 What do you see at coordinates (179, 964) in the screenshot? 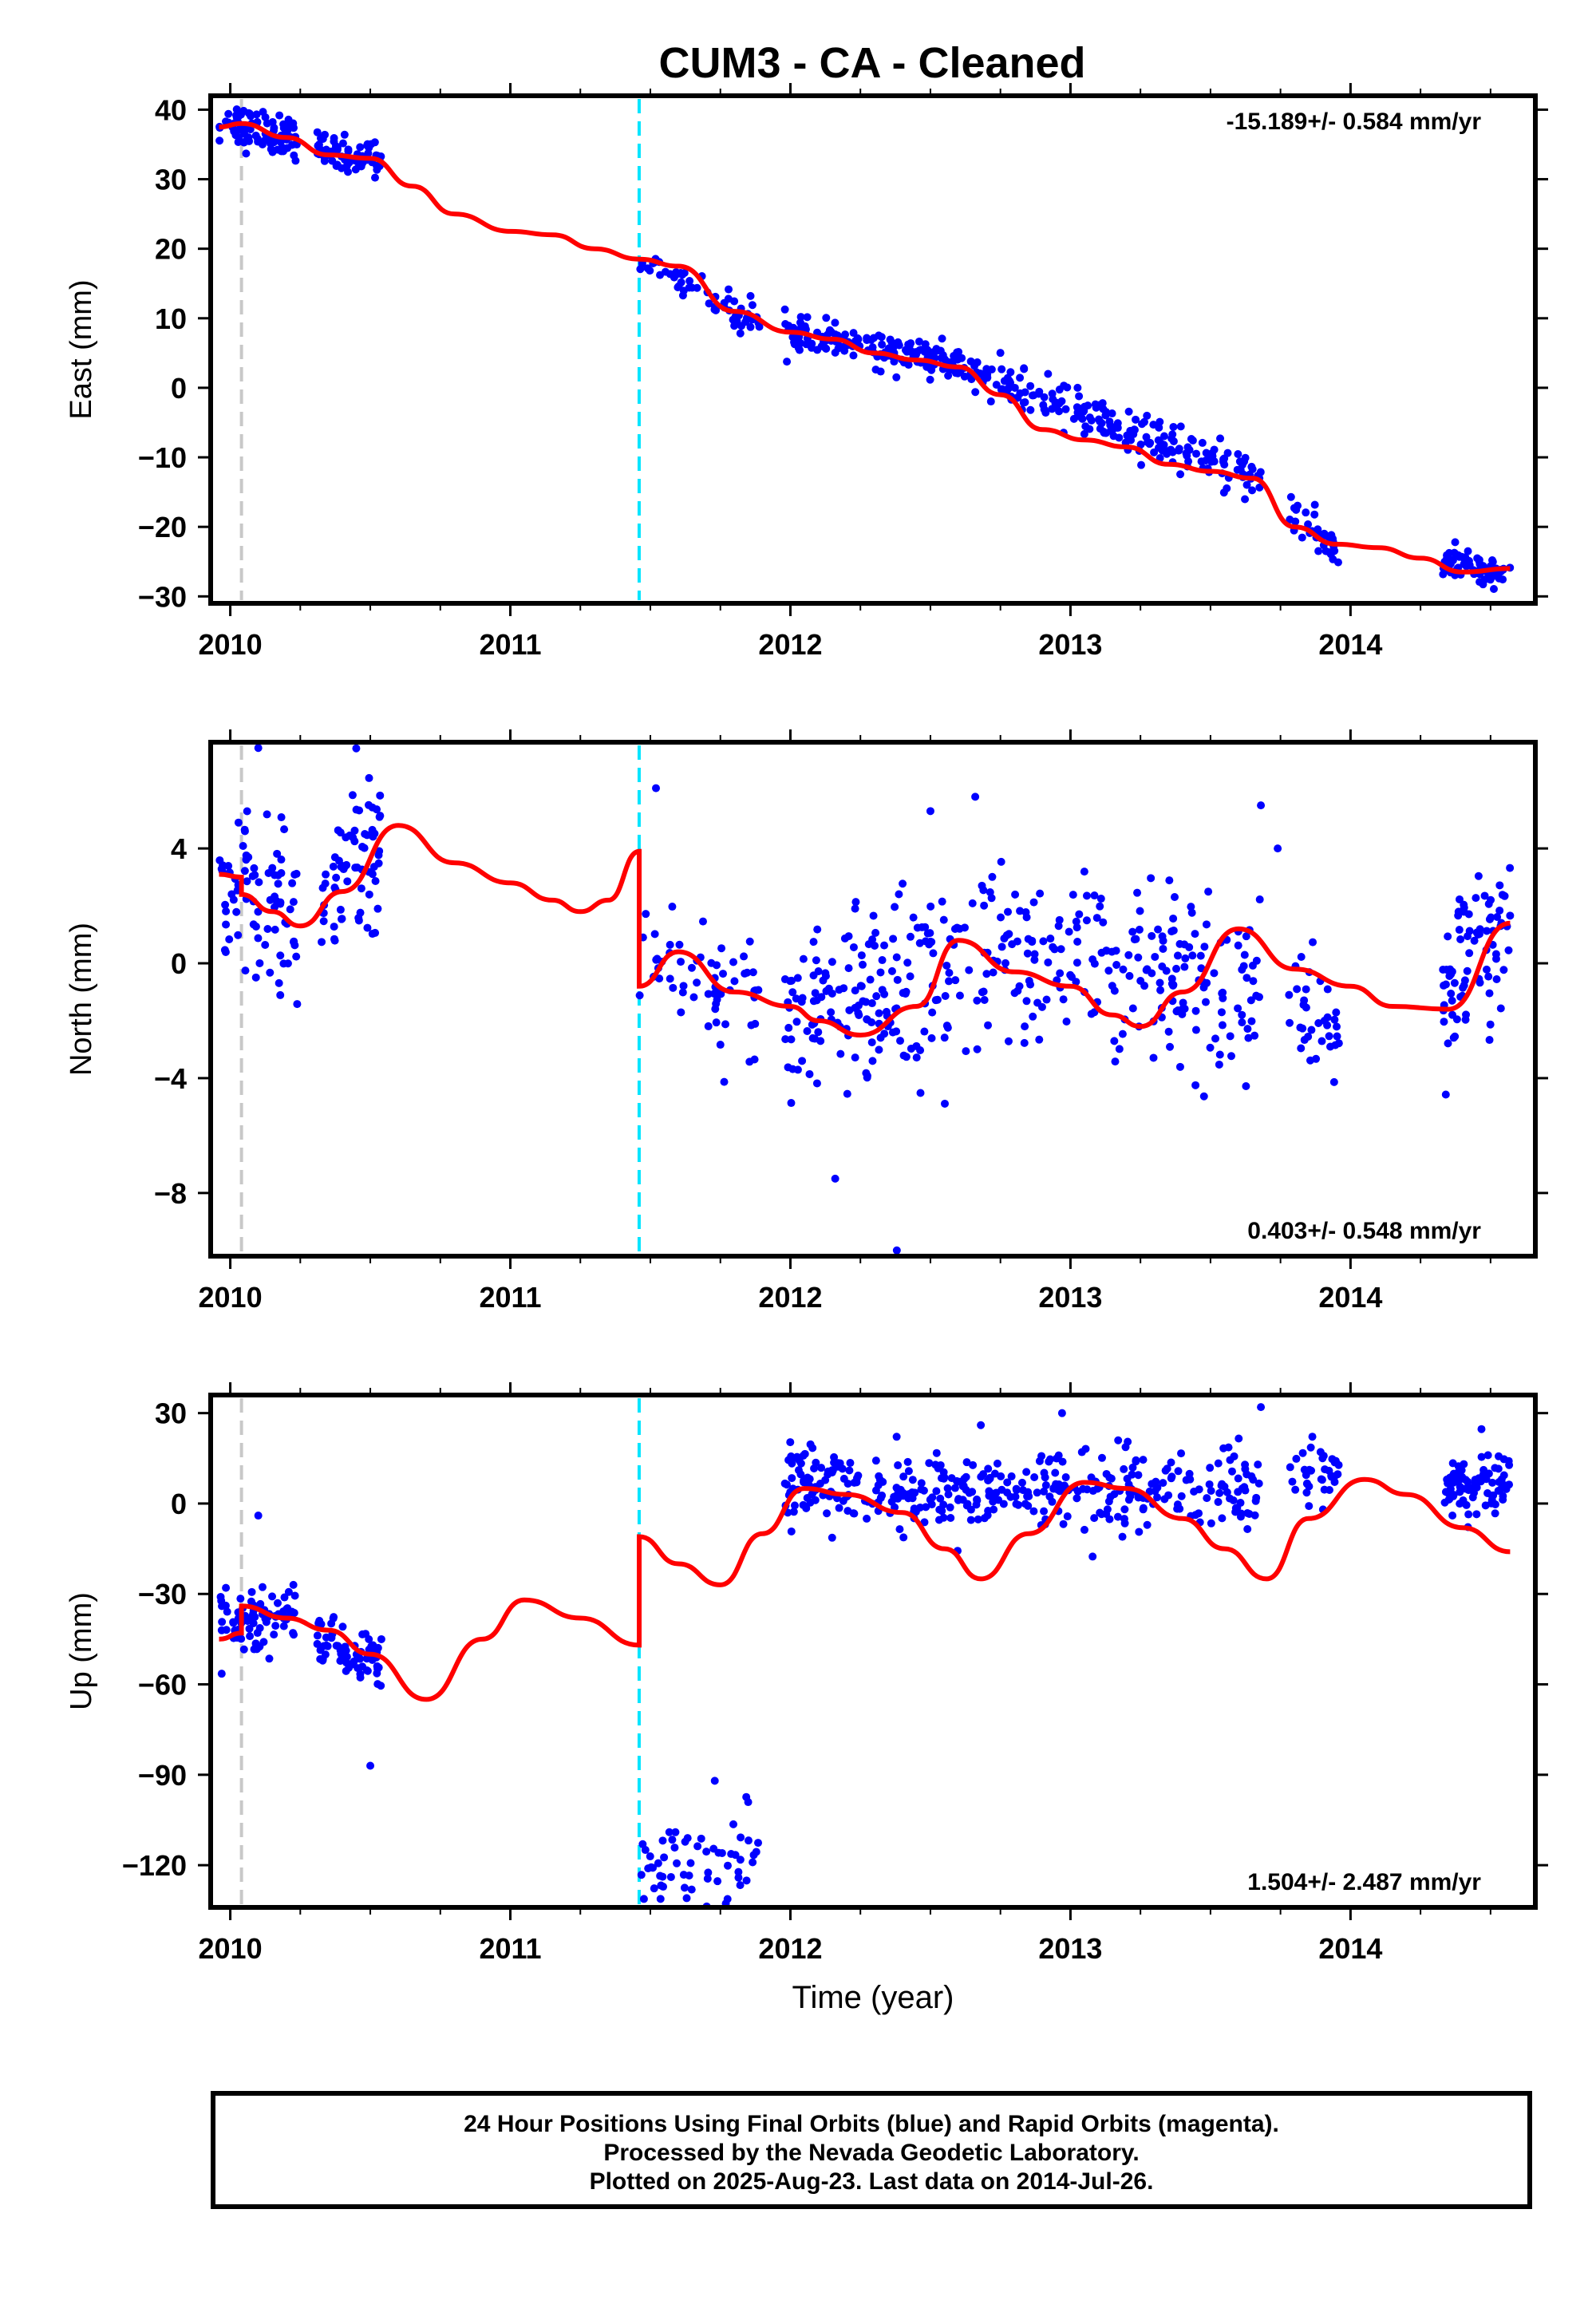
I see `y-tick-label: 0` at bounding box center [179, 964].